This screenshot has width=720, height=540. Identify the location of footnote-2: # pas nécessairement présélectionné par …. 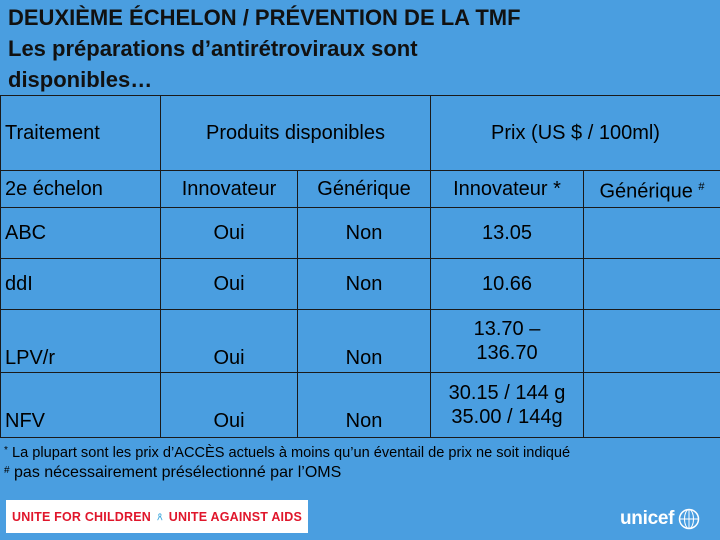
(360, 473).